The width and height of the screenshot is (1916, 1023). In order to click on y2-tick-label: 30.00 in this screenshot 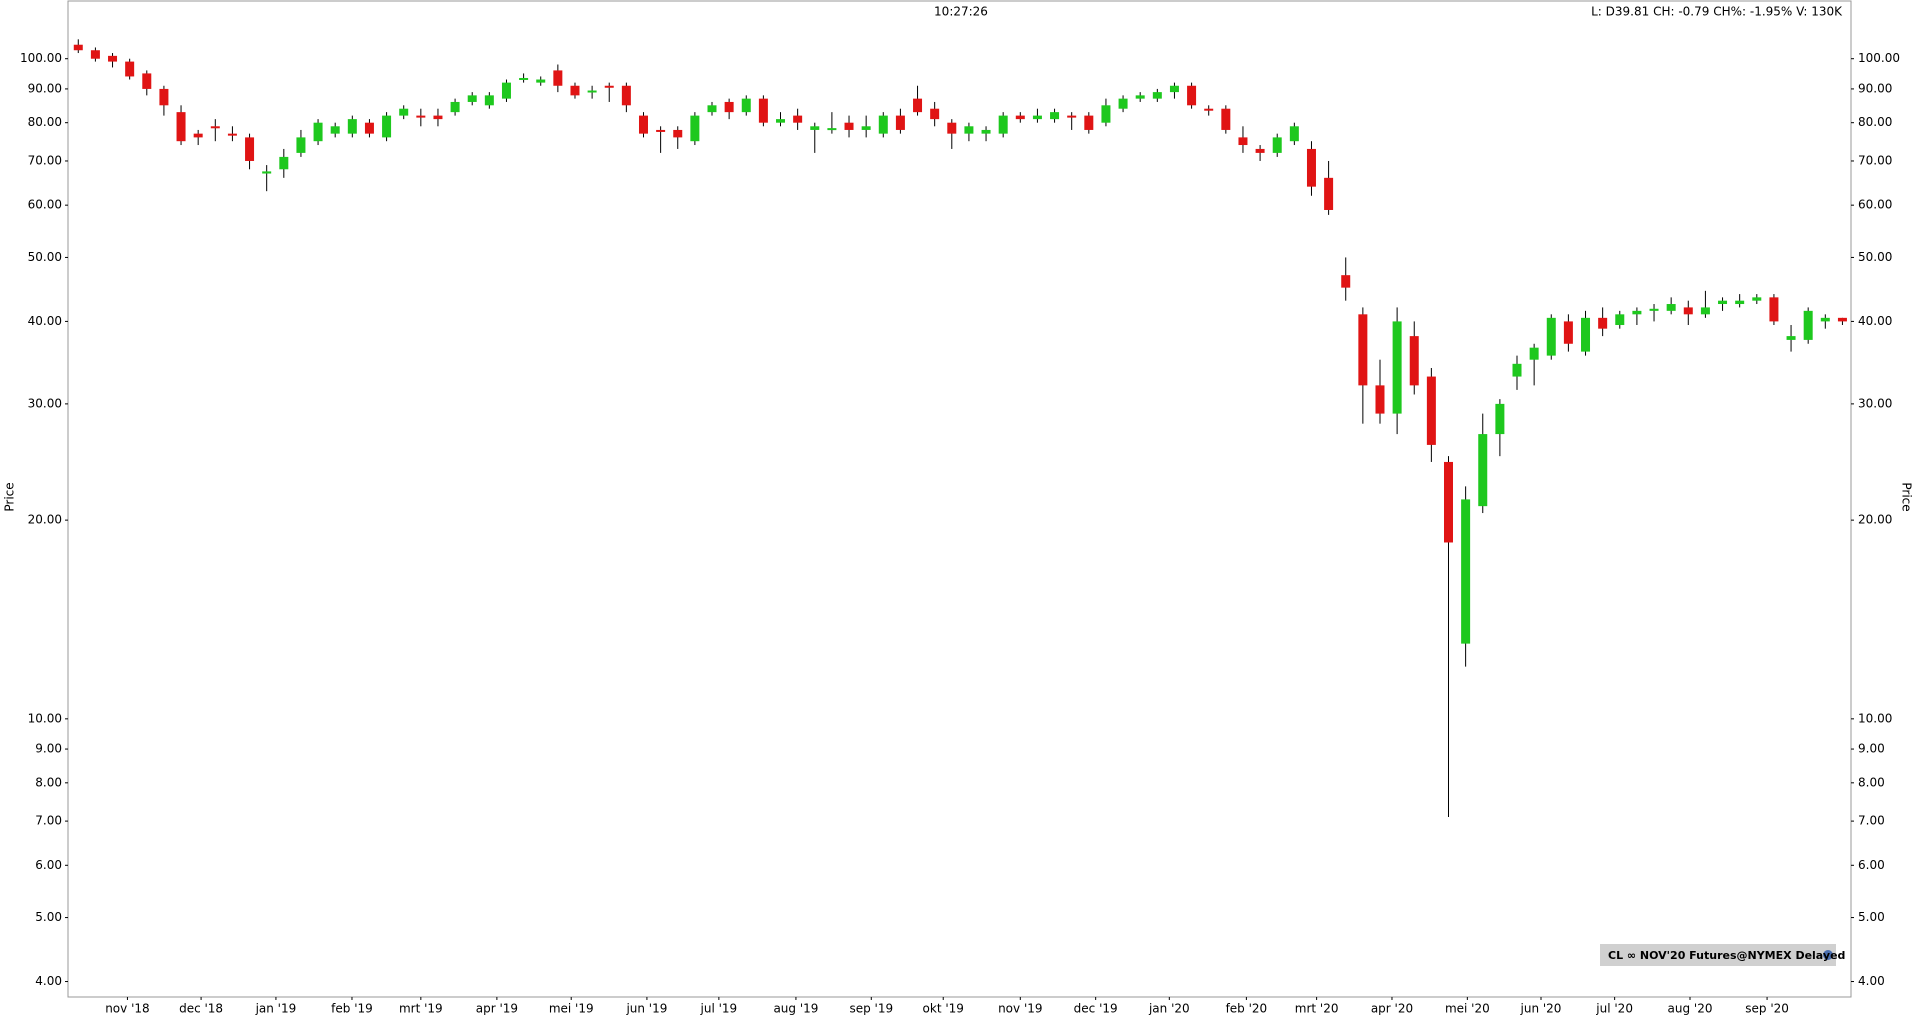, I will do `click(1875, 403)`.